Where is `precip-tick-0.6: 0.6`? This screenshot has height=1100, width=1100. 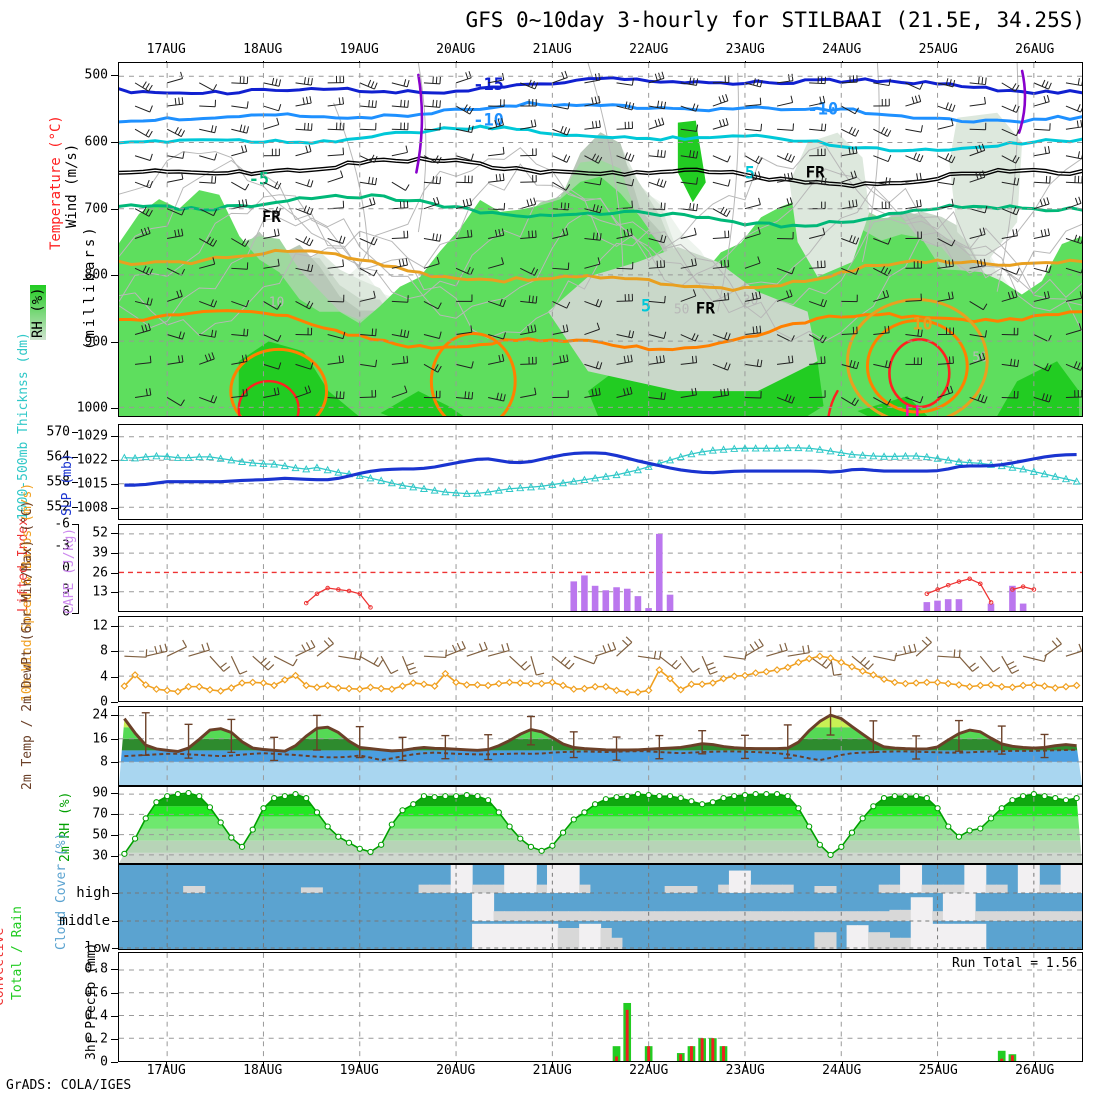
precip-tick-0.6: 0.6 is located at coordinates (96, 993).